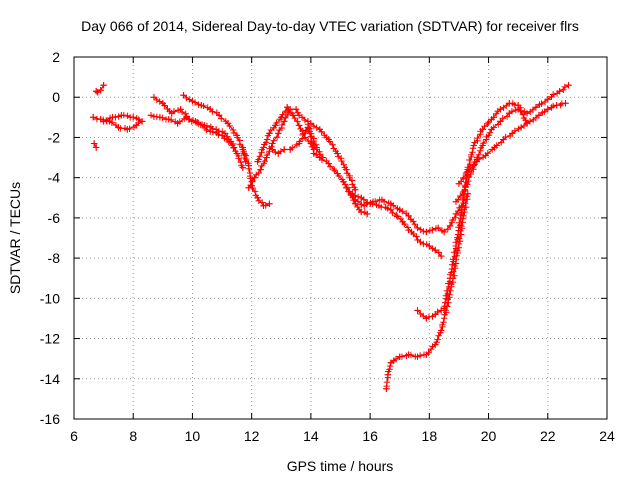 The height and width of the screenshot is (480, 640). What do you see at coordinates (427, 291) in the screenshot?
I see `series-arc-o-low` at bounding box center [427, 291].